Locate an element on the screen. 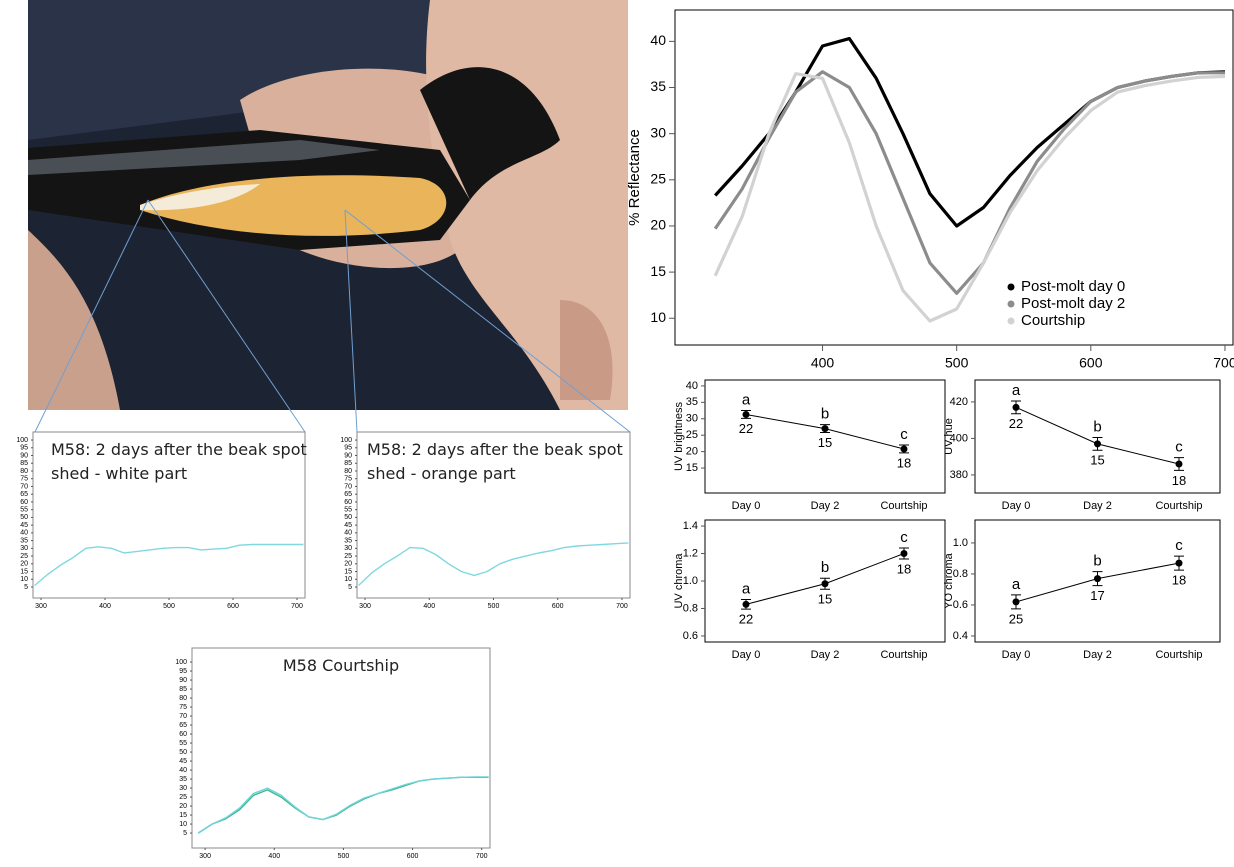 This screenshot has width=1234, height=867. group-letter: b is located at coordinates (825, 414).